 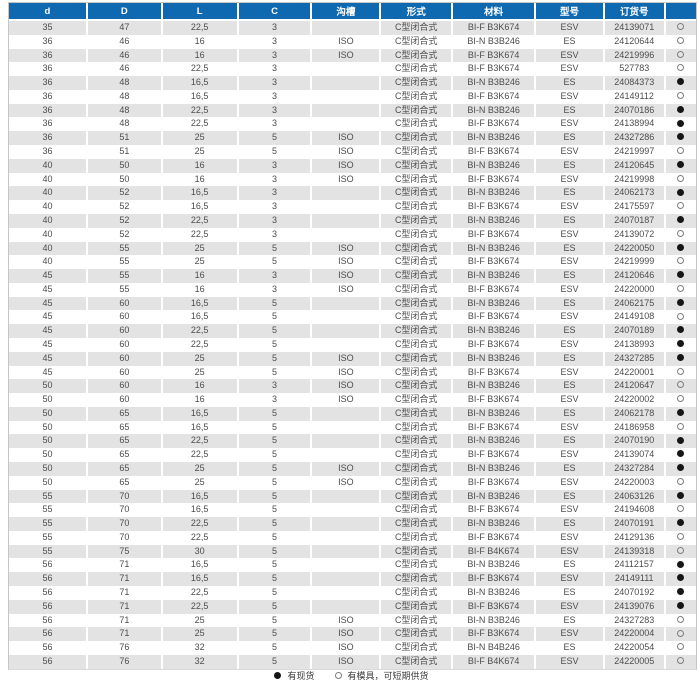 I want to click on cell-d: 40, so click(x=47, y=248).